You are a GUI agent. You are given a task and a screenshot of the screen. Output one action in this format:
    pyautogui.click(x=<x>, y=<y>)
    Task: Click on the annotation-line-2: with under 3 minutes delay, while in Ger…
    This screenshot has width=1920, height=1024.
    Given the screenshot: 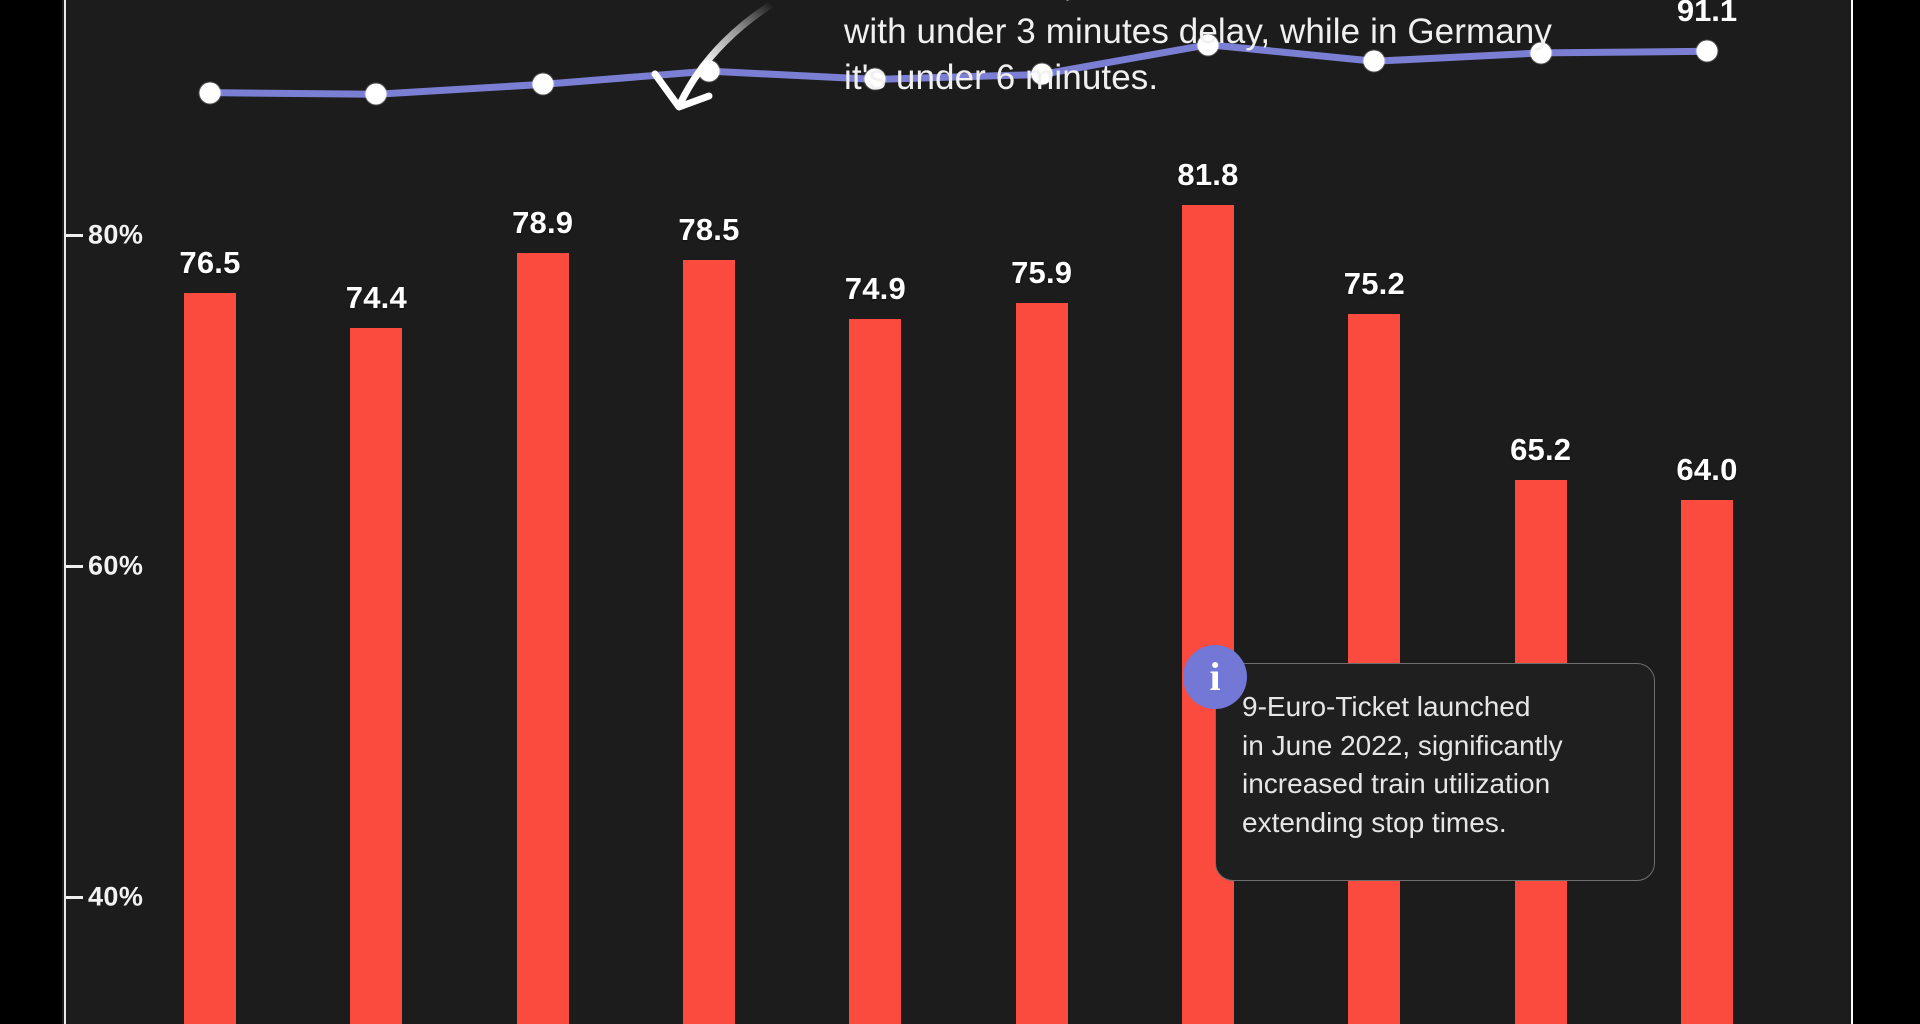 What is the action you would take?
    pyautogui.click(x=1198, y=31)
    